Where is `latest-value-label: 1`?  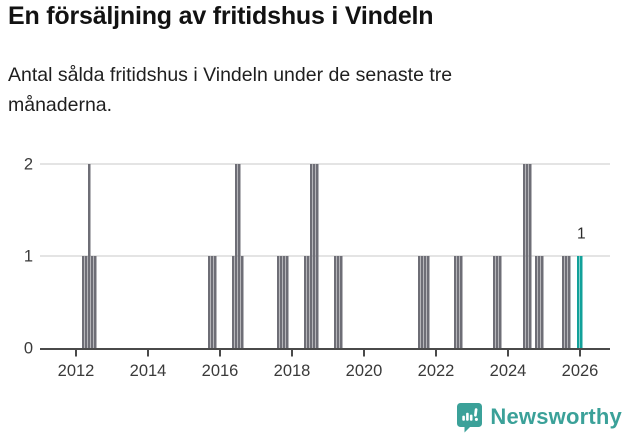 latest-value-label: 1 is located at coordinates (581, 234).